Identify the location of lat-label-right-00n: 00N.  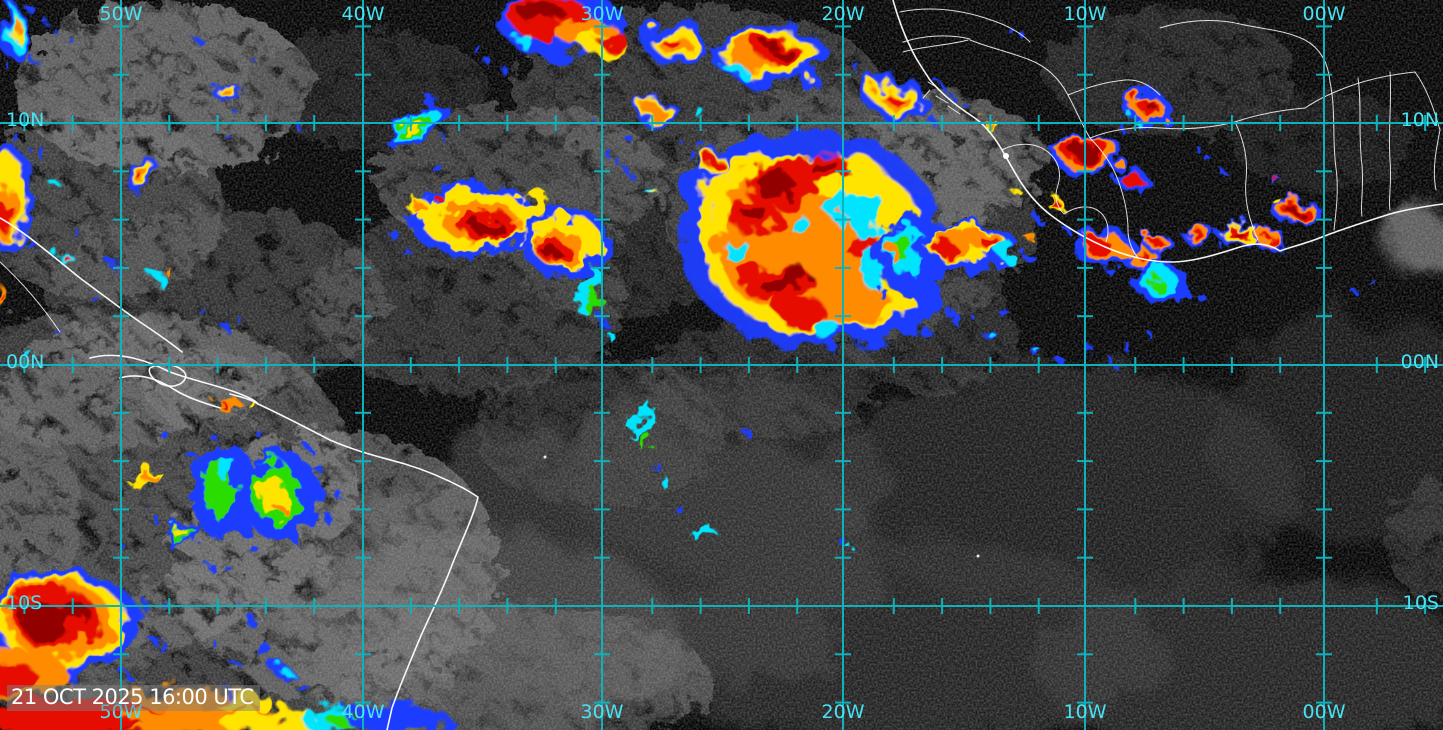
(1419, 362).